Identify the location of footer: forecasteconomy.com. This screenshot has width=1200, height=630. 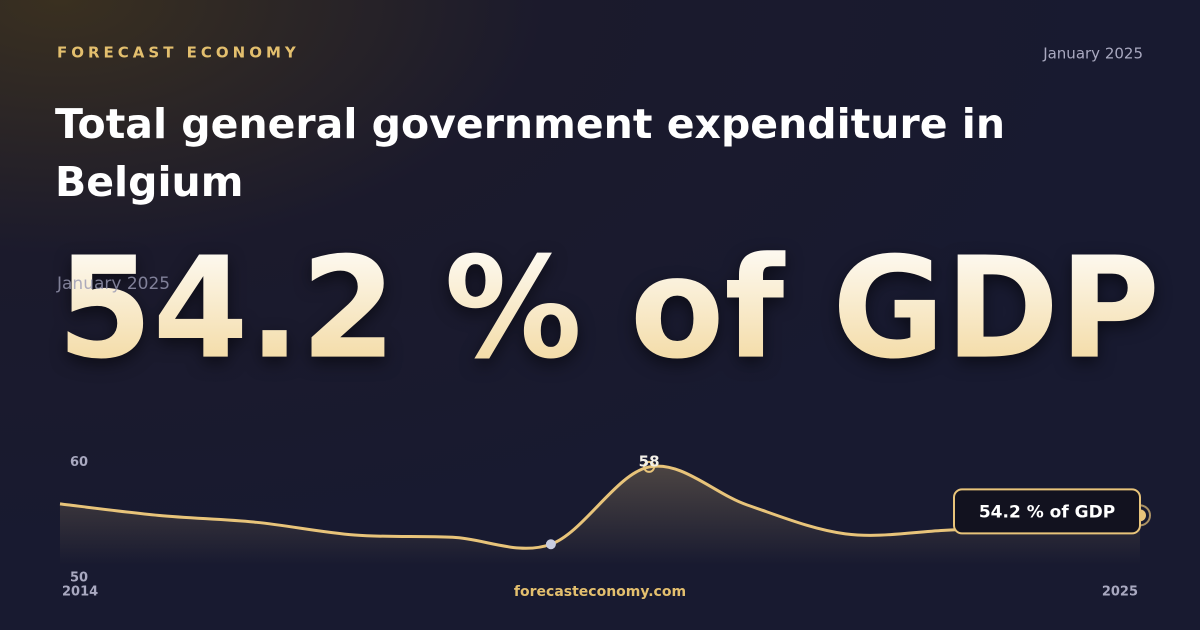
(600, 592).